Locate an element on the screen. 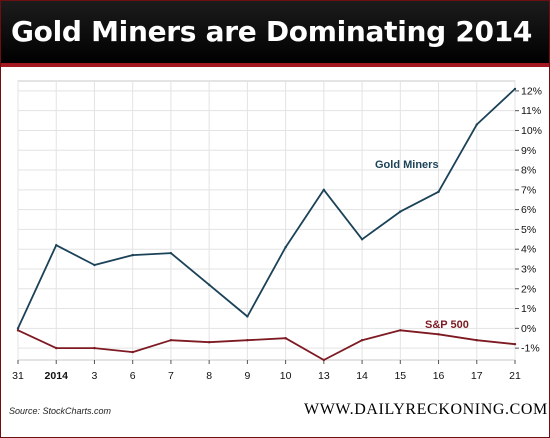  x-tick-label: 21 is located at coordinates (515, 376).